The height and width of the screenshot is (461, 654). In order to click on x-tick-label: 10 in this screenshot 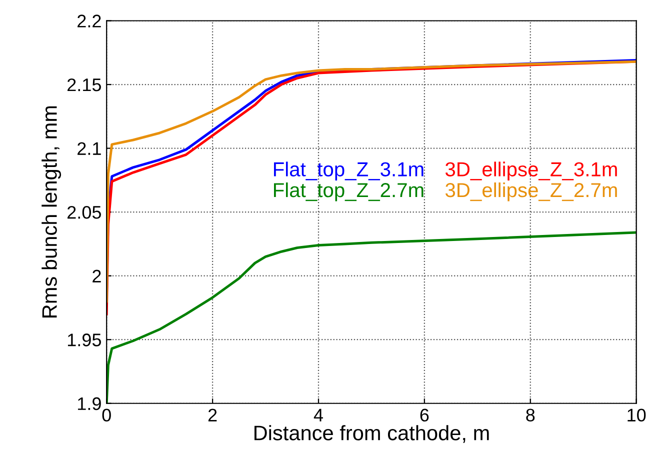, I will do `click(637, 415)`.